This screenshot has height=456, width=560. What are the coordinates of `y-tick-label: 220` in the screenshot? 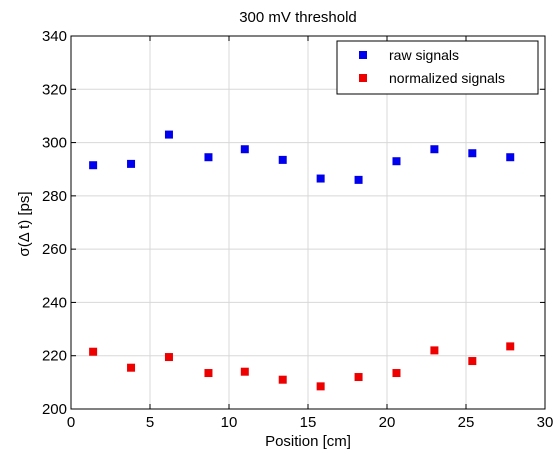 It's located at (54, 356).